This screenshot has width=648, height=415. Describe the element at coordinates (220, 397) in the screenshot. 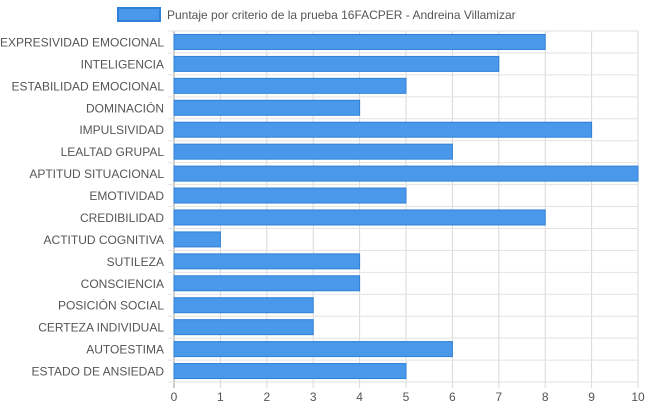

I see `x-tick-label: 1` at that location.